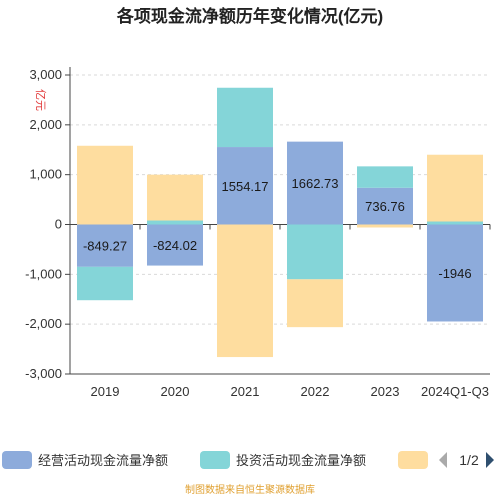  I want to click on x-tick-label: 2020, so click(175, 391).